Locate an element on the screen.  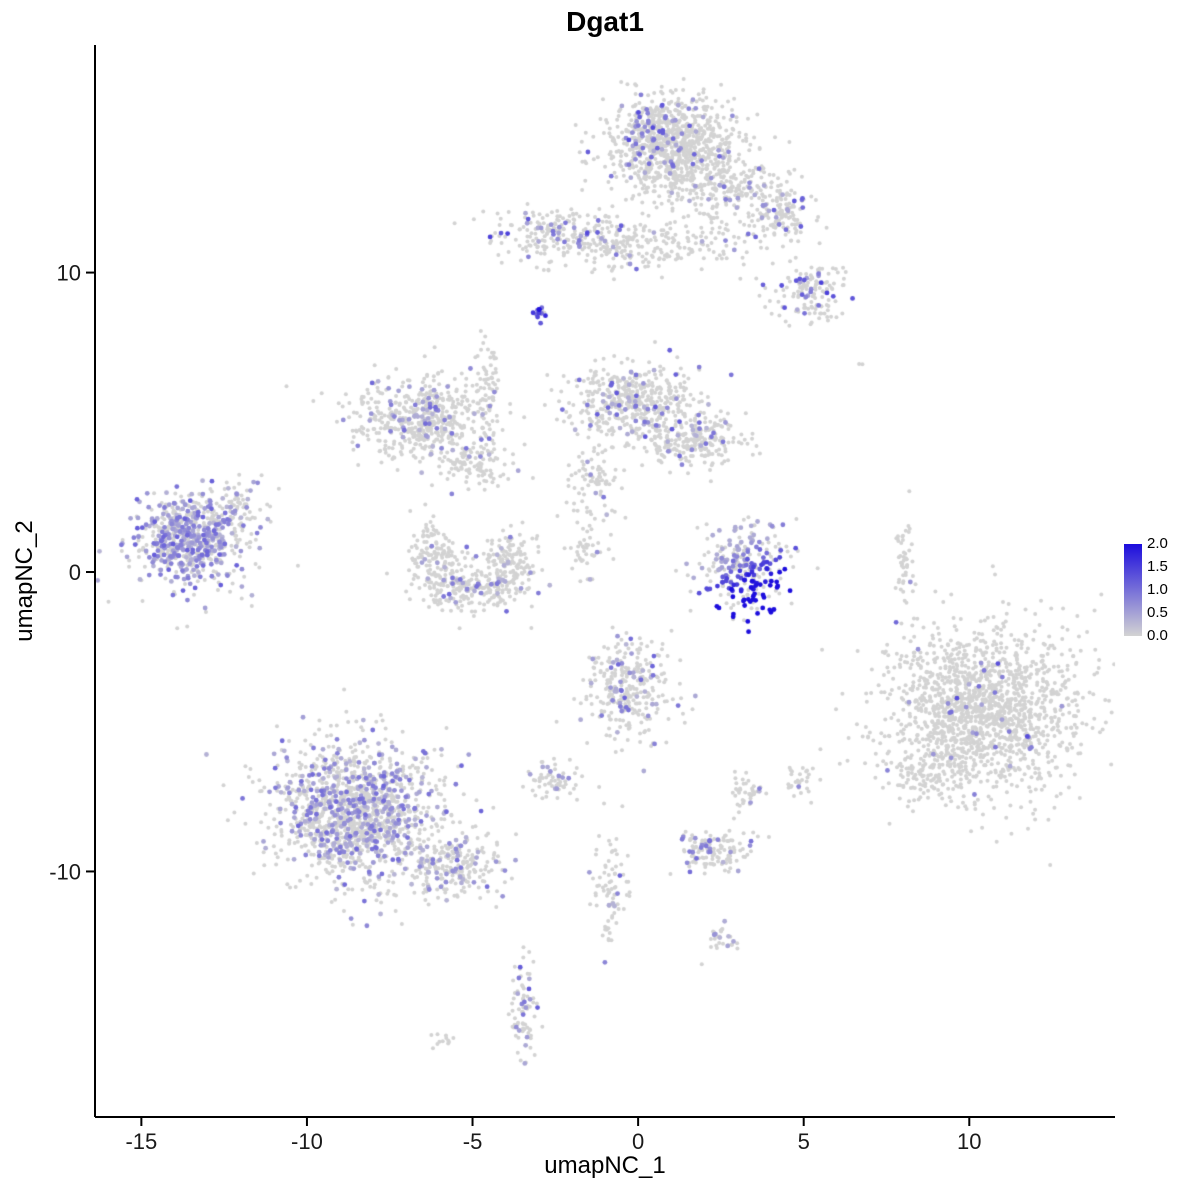
x-axis-tick-label: 0 is located at coordinates (638, 1141).